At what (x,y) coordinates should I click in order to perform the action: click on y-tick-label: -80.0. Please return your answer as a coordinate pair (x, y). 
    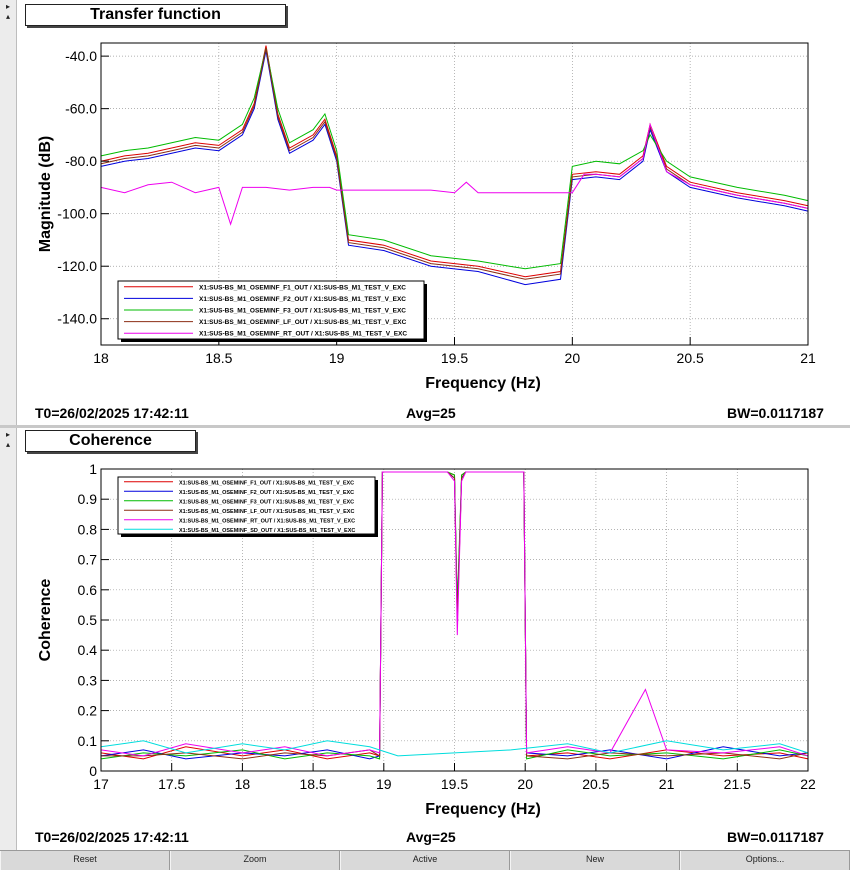
    Looking at the image, I should click on (81, 161).